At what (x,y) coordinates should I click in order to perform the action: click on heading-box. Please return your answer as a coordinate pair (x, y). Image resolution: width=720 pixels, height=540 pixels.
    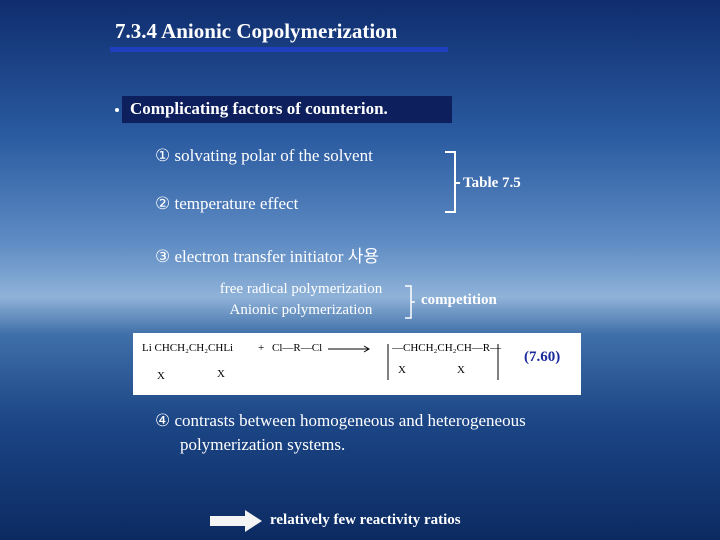
    Looking at the image, I should click on (287, 109).